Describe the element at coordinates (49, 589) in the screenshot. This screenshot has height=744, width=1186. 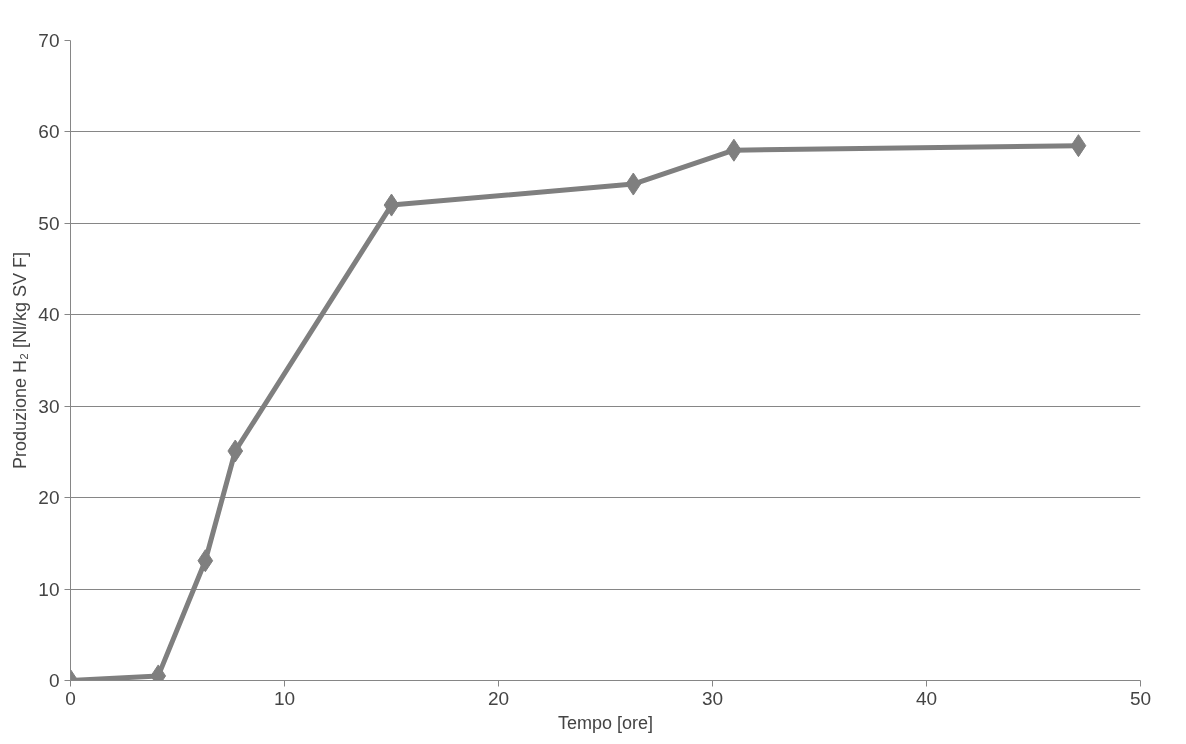
I see `y-tick-label: 10` at that location.